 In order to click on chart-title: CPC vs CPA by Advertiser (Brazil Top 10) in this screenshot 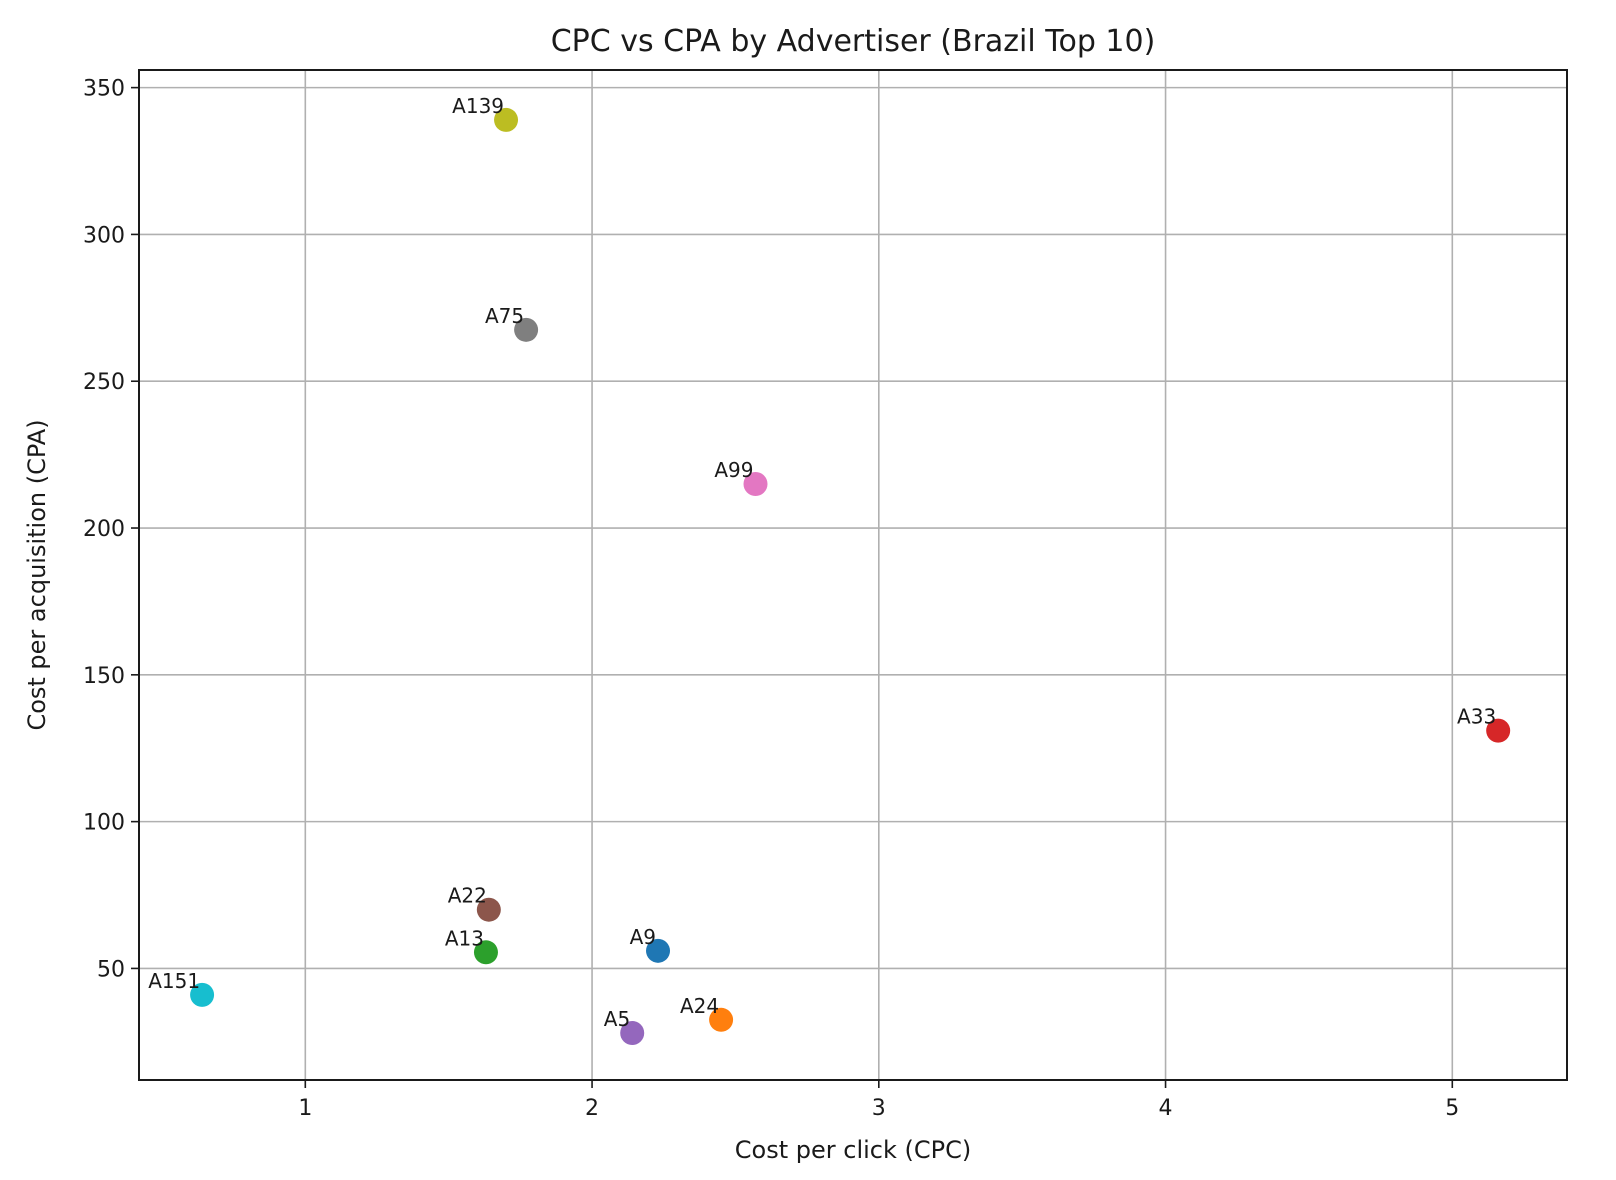, I will do `click(853, 41)`.